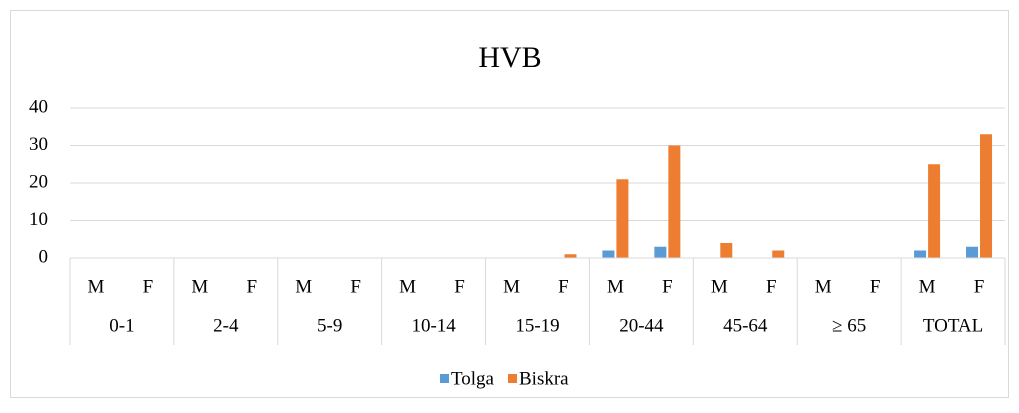  What do you see at coordinates (121, 325) in the screenshot?
I see `group-label: 0-1` at bounding box center [121, 325].